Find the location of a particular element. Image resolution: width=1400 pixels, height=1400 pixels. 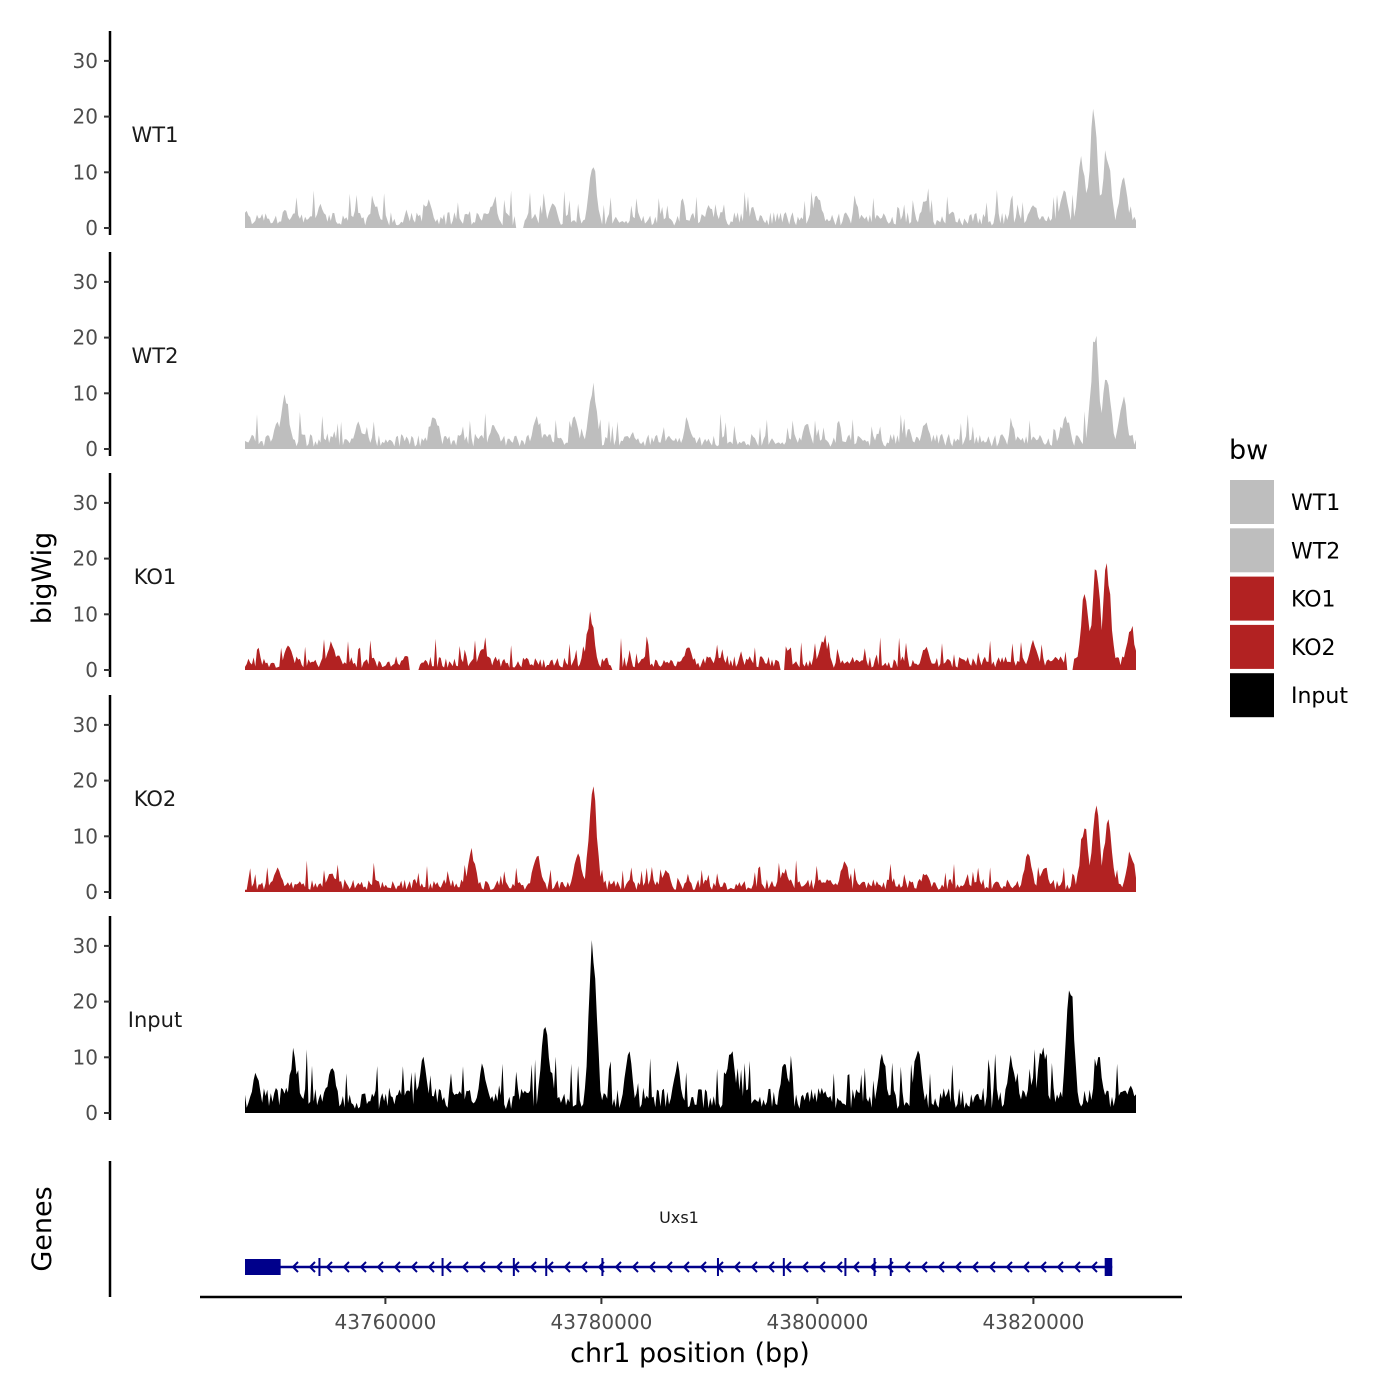

x-axis: 43760000 43780000 43800000 43820000 is located at coordinates (691, 1314).